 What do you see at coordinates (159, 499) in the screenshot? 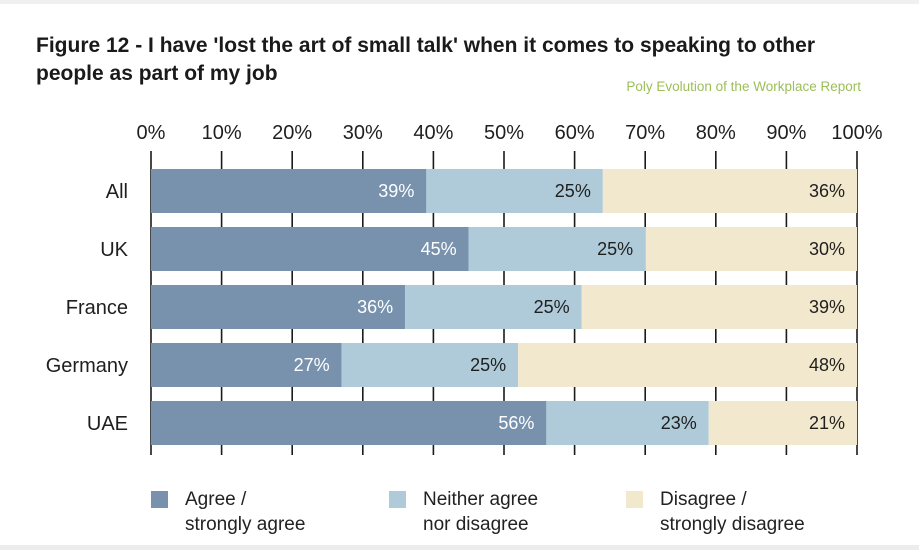
I see `legend-swatch-agree` at bounding box center [159, 499].